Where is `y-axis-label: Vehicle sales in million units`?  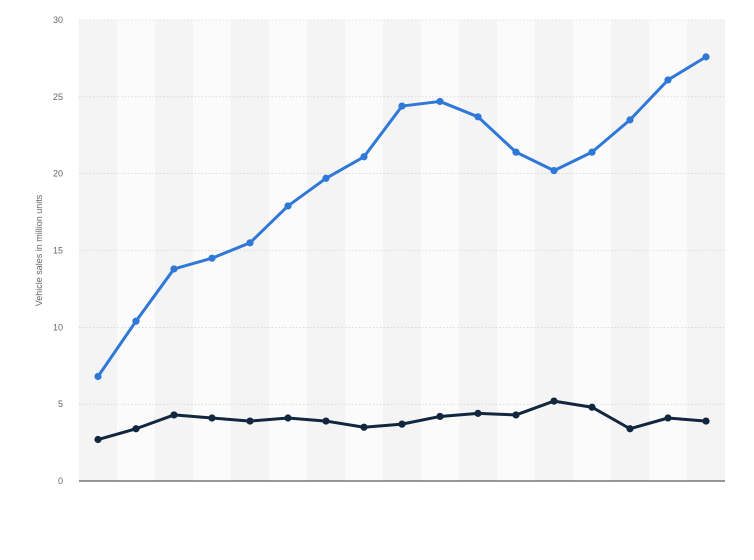 y-axis-label: Vehicle sales in million units is located at coordinates (39, 250).